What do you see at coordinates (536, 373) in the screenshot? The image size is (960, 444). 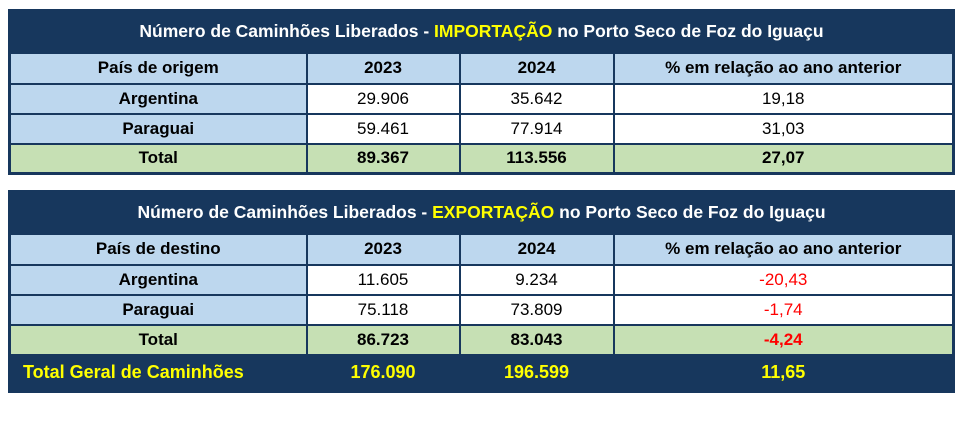 I see `grand-total-2024-cell: 196.599` at bounding box center [536, 373].